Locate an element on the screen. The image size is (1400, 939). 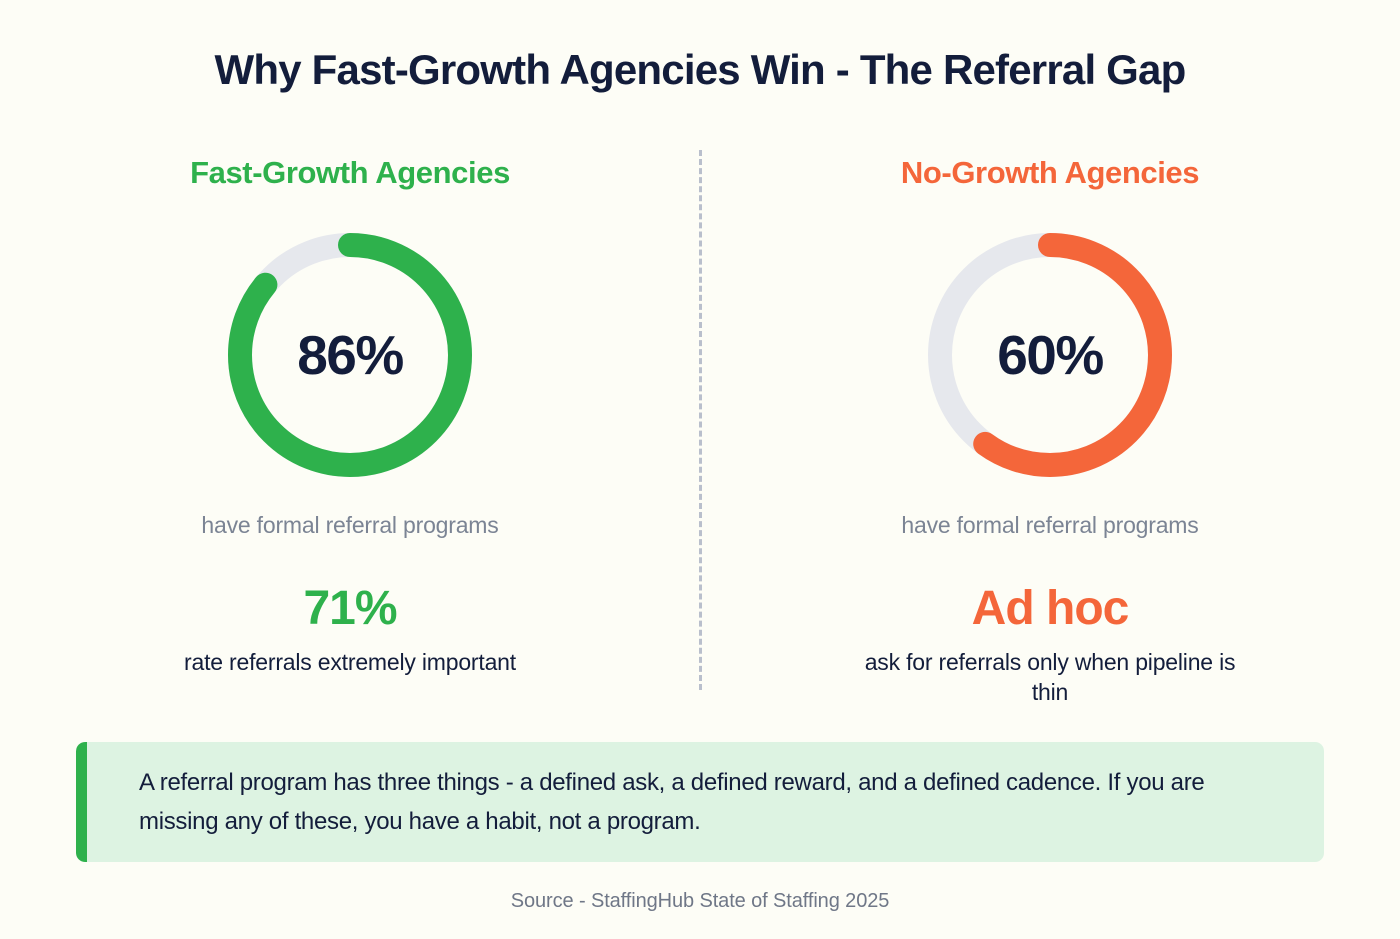
column-heading-no-growth: No-Growth Agencies is located at coordinates (1050, 172).